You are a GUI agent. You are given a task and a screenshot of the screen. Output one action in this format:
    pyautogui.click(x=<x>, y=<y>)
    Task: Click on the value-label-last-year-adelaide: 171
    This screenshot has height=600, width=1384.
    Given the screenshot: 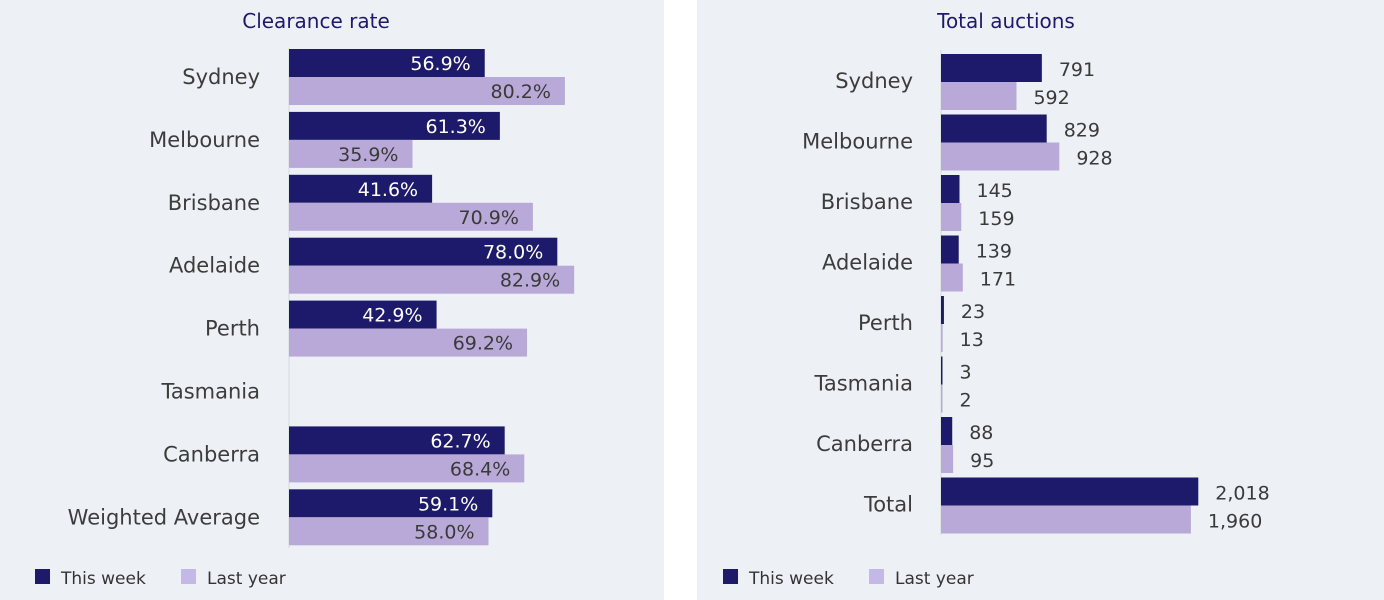 What is the action you would take?
    pyautogui.click(x=998, y=280)
    